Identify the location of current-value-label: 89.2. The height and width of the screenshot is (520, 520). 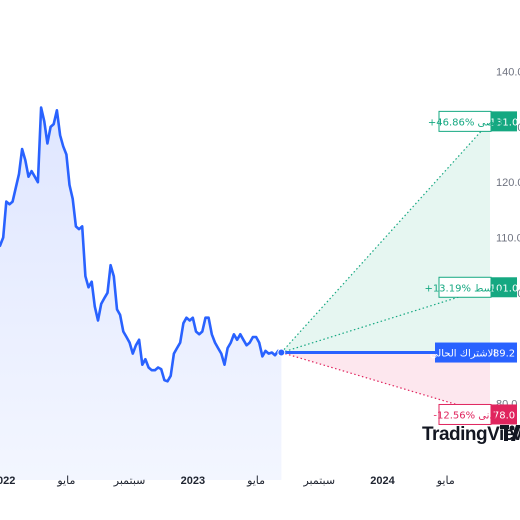
(504, 354).